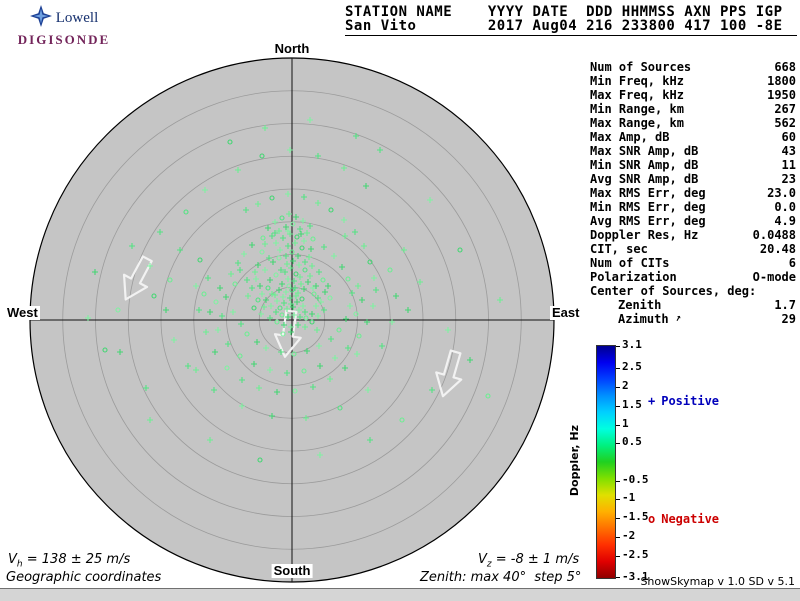  Describe the element at coordinates (64, 39) in the screenshot. I see `logo-digisonde-text: DIGISONDE` at that location.